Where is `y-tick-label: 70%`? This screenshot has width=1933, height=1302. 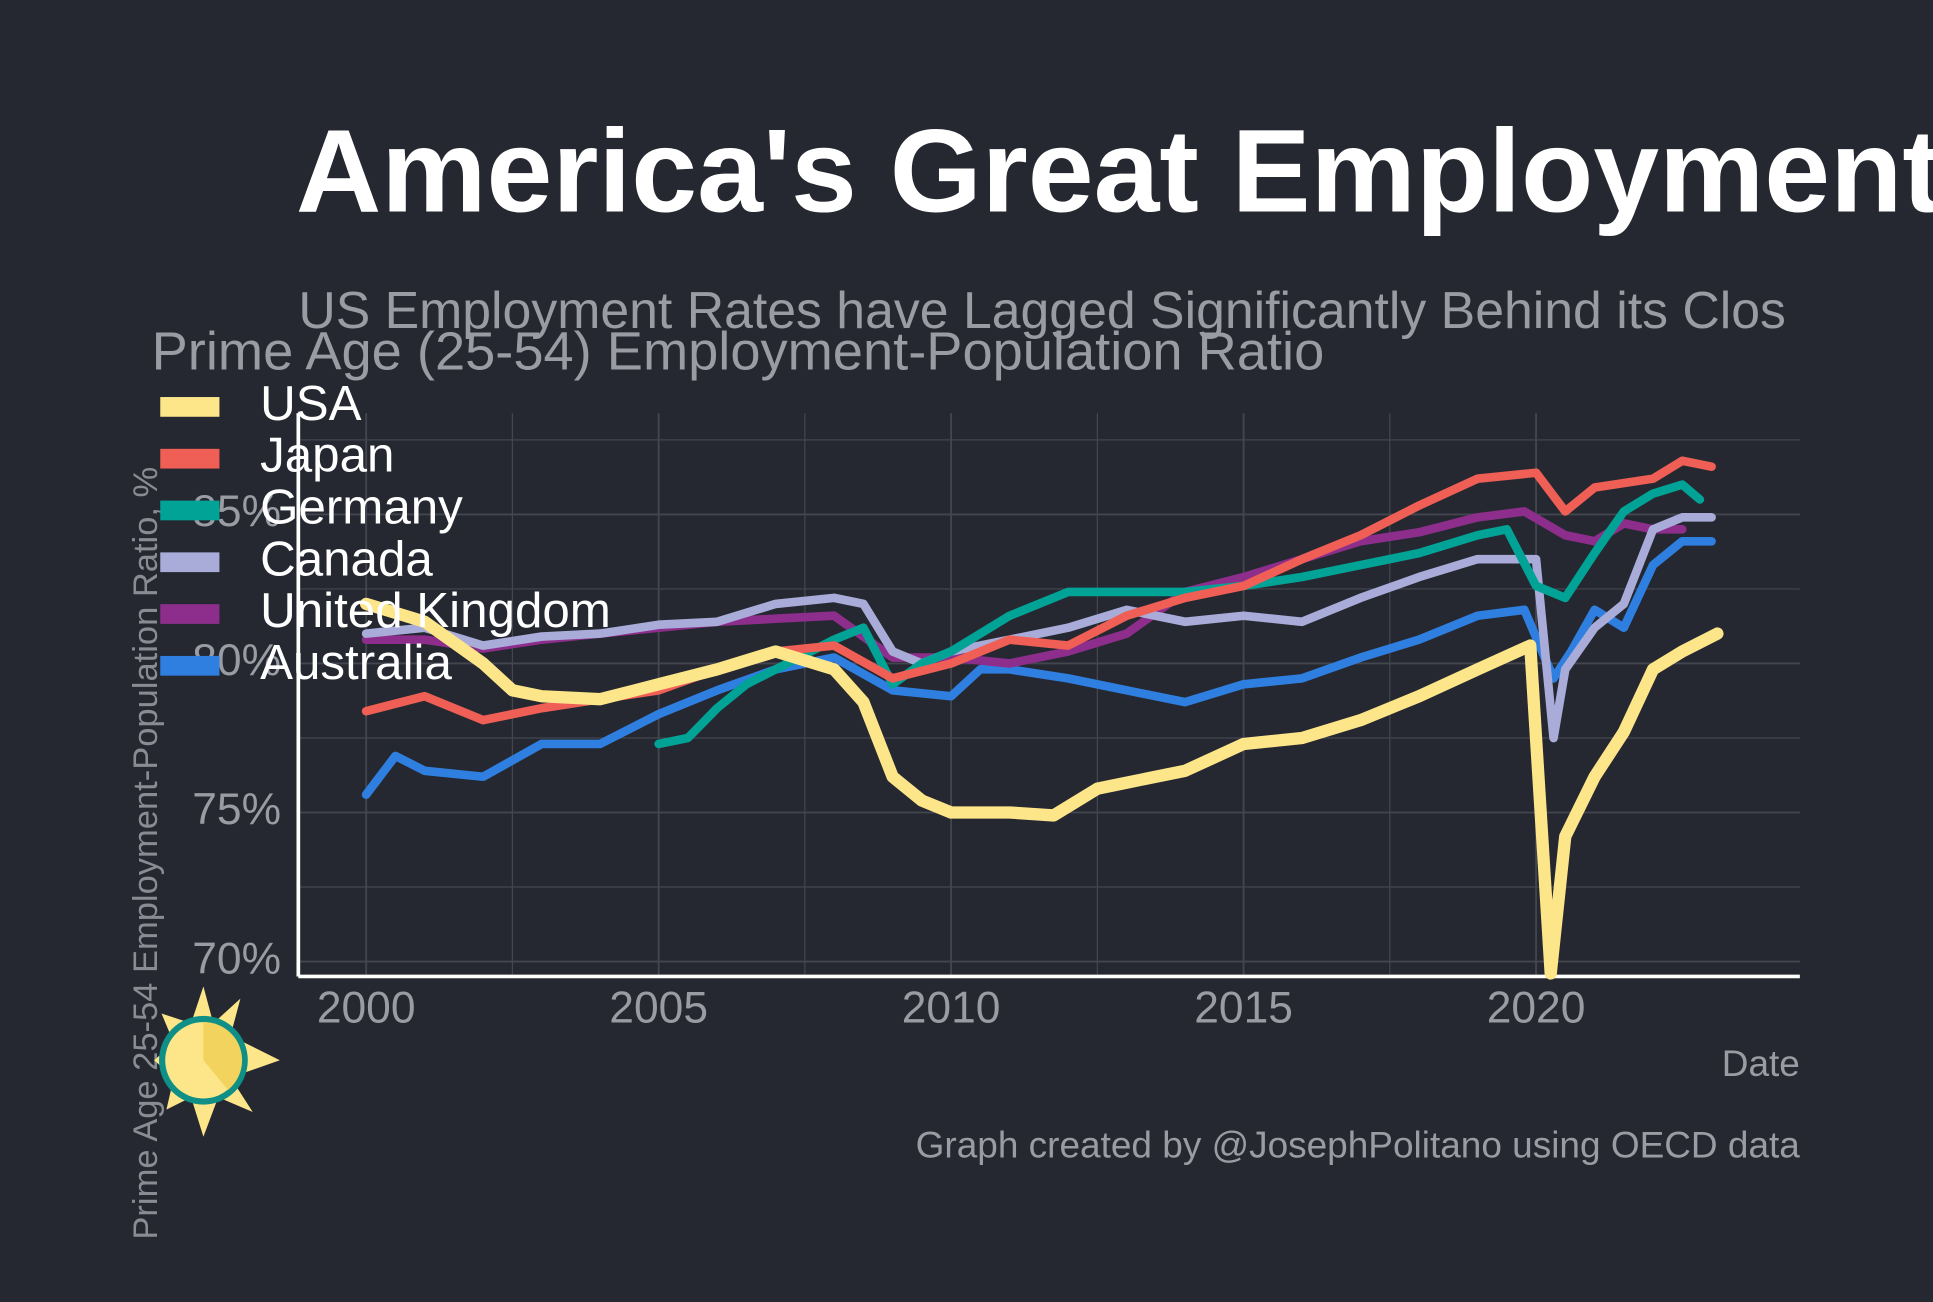 y-tick-label: 70% is located at coordinates (236, 958).